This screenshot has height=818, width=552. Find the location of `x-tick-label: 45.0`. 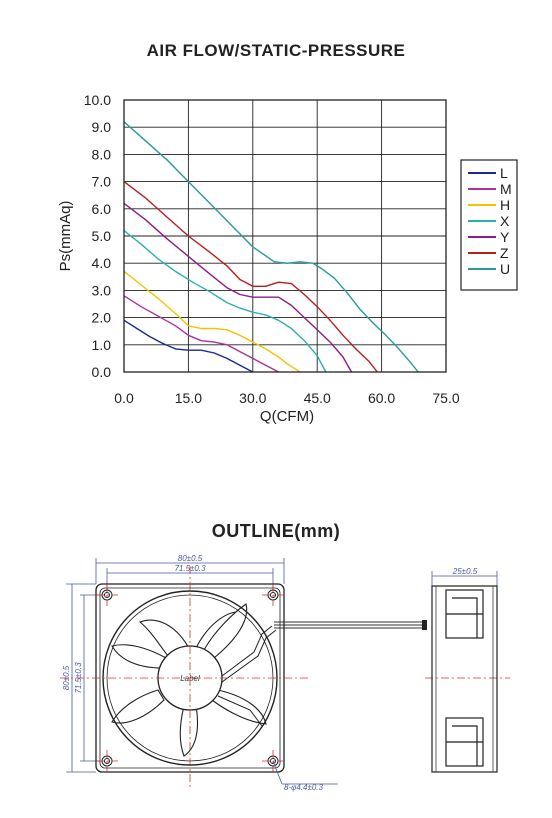

x-tick-label: 45.0 is located at coordinates (317, 398).